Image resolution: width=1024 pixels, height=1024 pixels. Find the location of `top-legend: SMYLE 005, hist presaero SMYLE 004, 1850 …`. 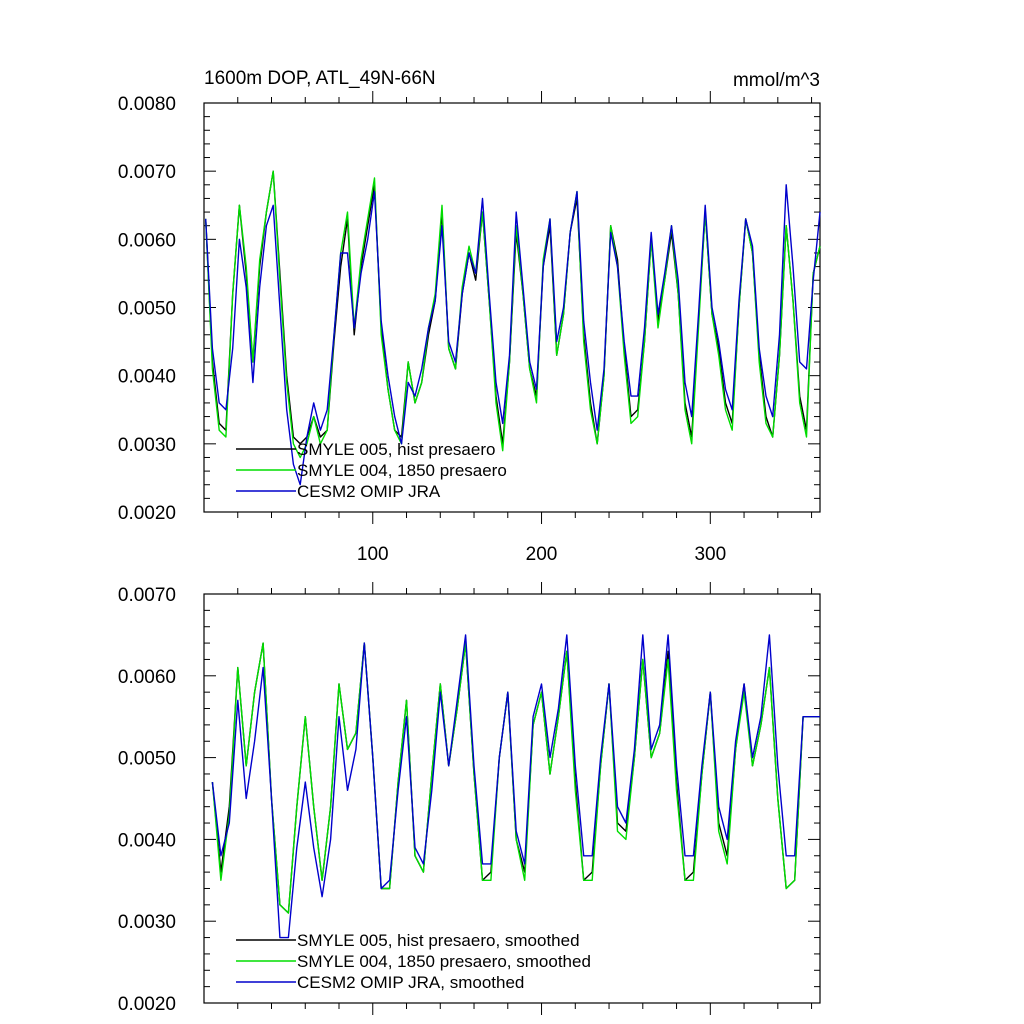

top-legend: SMYLE 005, hist presaero SMYLE 004, 1850 … is located at coordinates (371, 470).